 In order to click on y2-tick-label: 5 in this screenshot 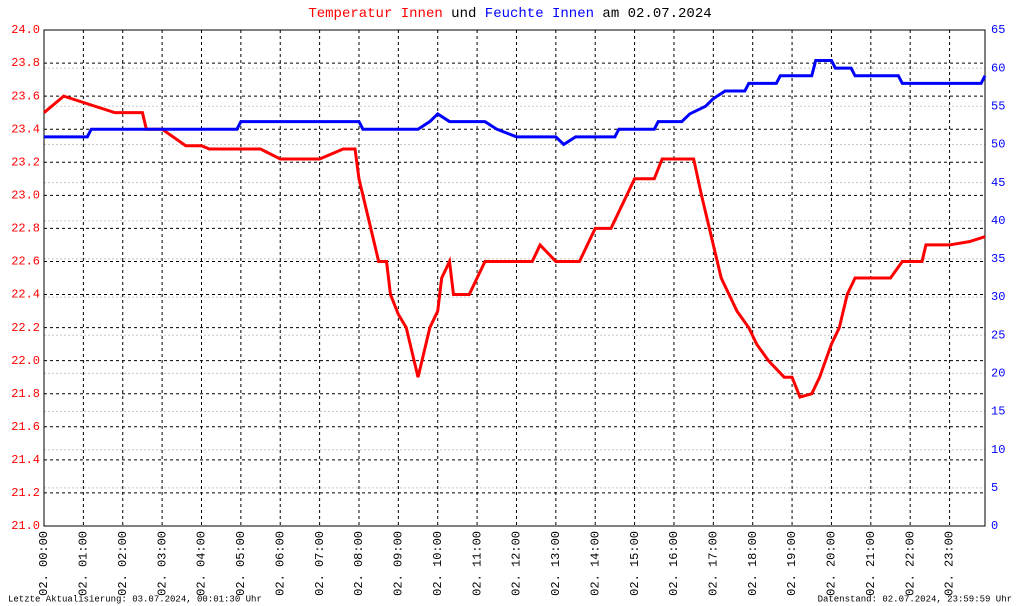, I will do `click(994, 488)`.